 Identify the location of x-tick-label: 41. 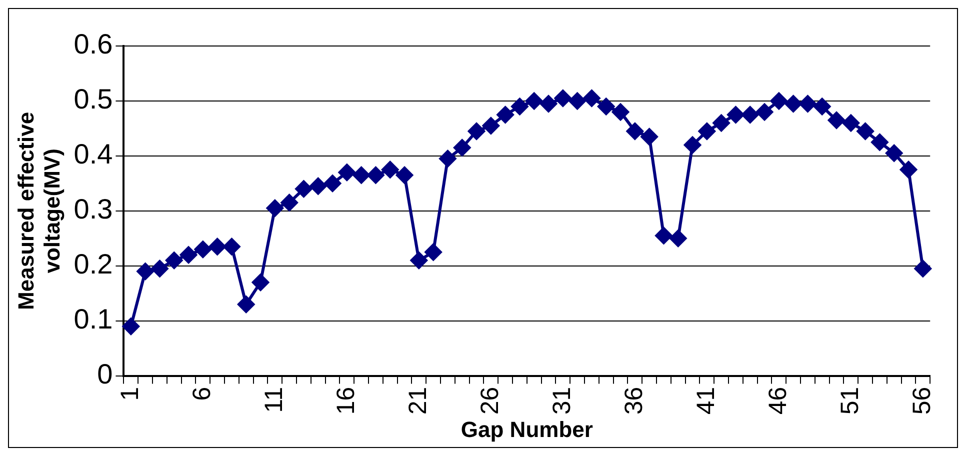
(706, 400).